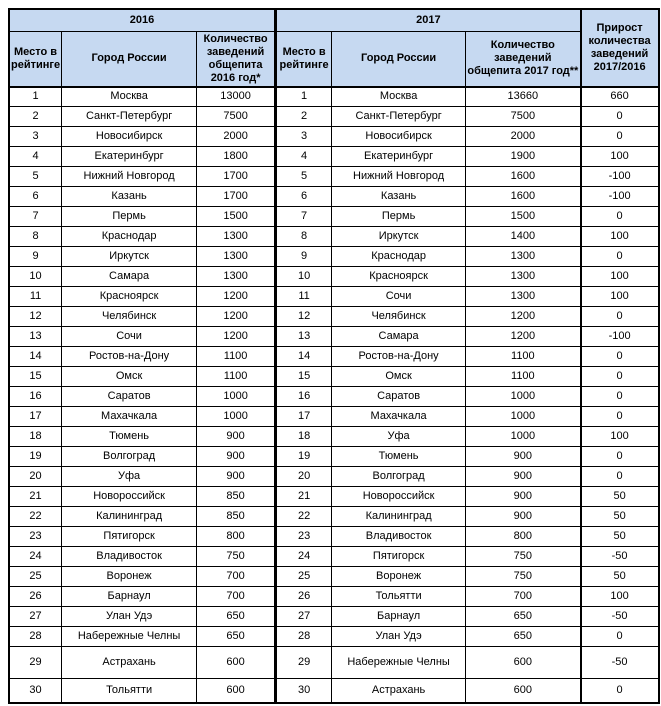 The width and height of the screenshot is (661, 706). I want to click on table-row: 27 Улан Удэ 650 27 Барнаул 650 -50, so click(334, 616).